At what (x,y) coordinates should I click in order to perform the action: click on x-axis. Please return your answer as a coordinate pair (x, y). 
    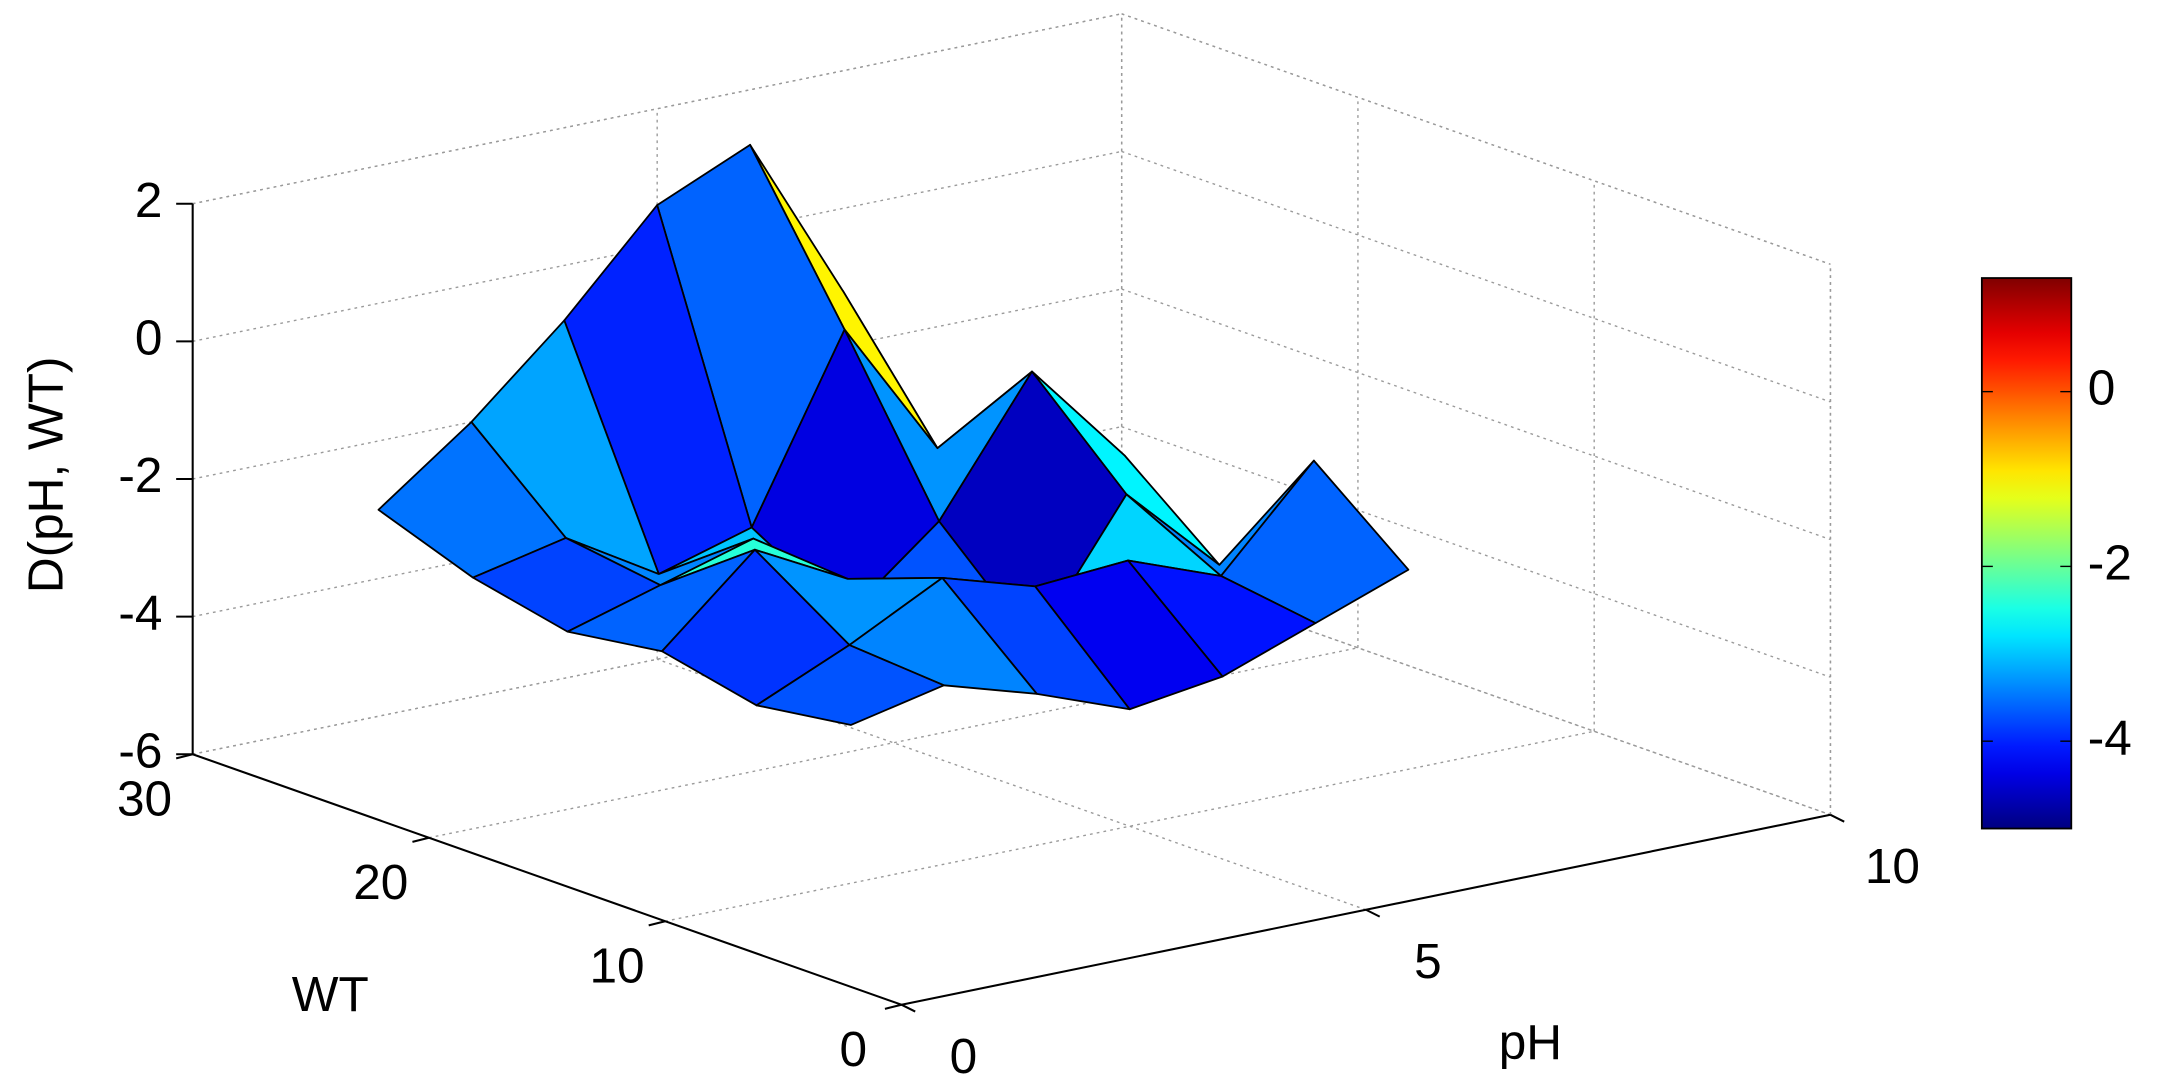
    Looking at the image, I should click on (1366, 909).